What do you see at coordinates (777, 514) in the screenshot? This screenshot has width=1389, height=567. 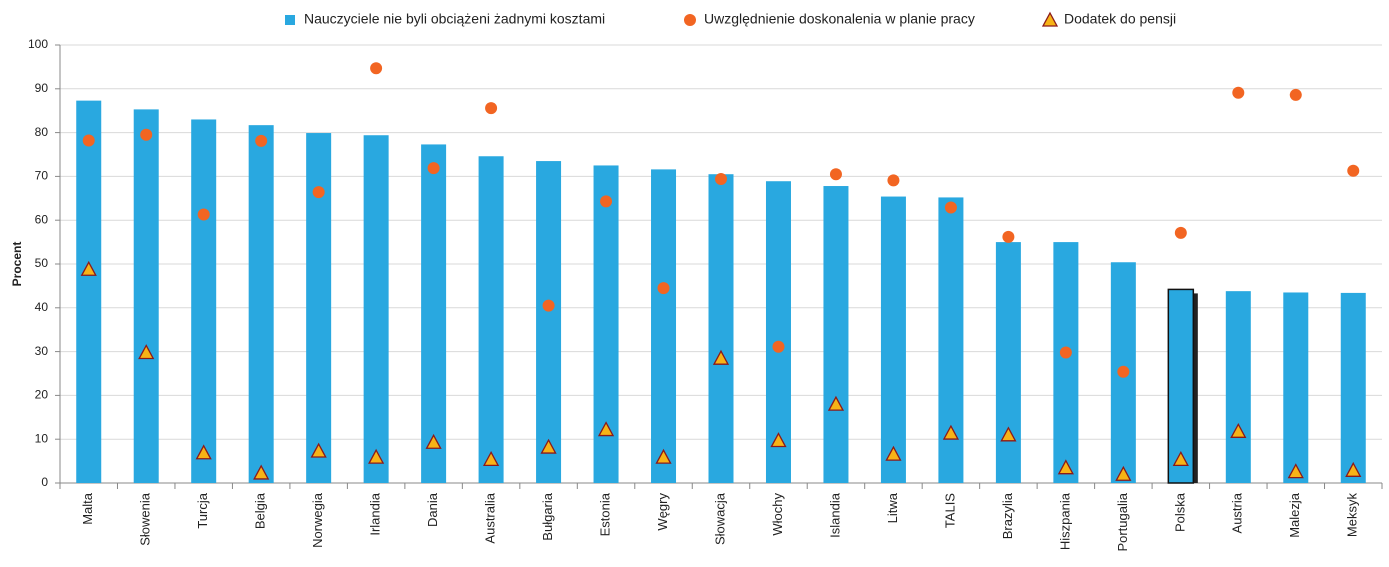 I see `x-tick-label: Włochy` at bounding box center [777, 514].